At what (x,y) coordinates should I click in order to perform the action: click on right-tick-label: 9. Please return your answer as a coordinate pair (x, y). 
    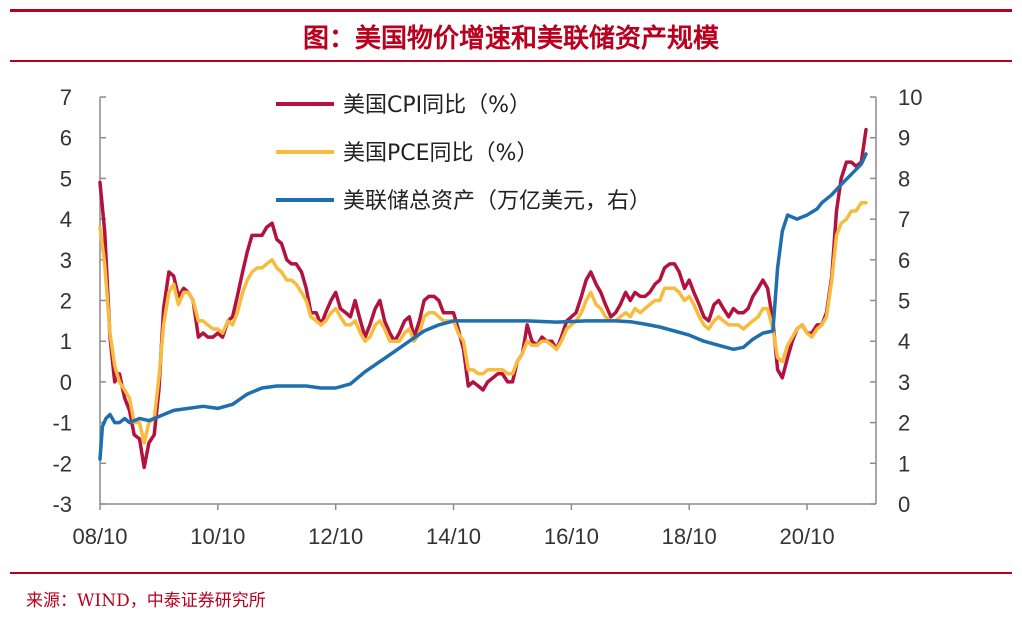
    Looking at the image, I should click on (904, 138).